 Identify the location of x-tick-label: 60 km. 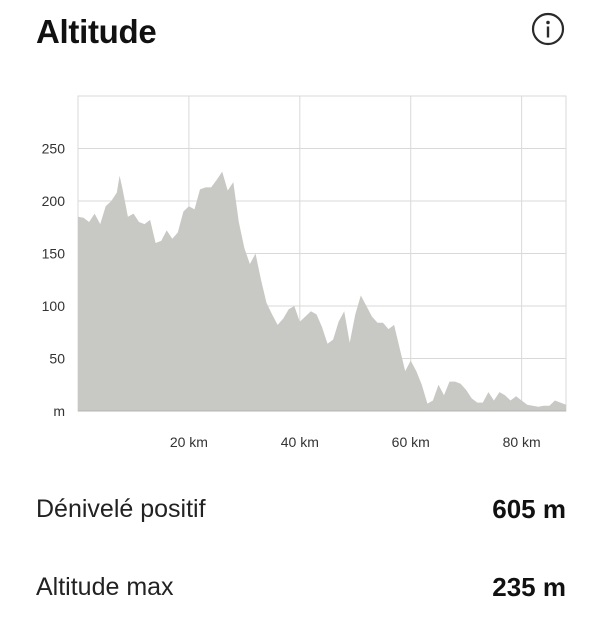
(411, 442).